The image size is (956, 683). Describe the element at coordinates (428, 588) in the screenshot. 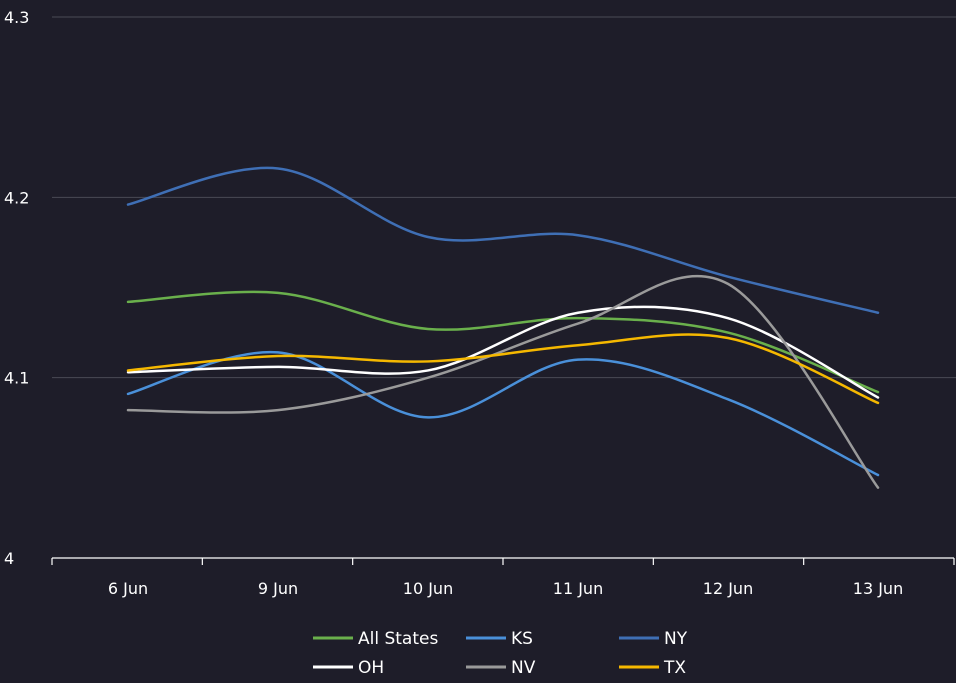

I see `x-tick-label: 10 Jun` at that location.